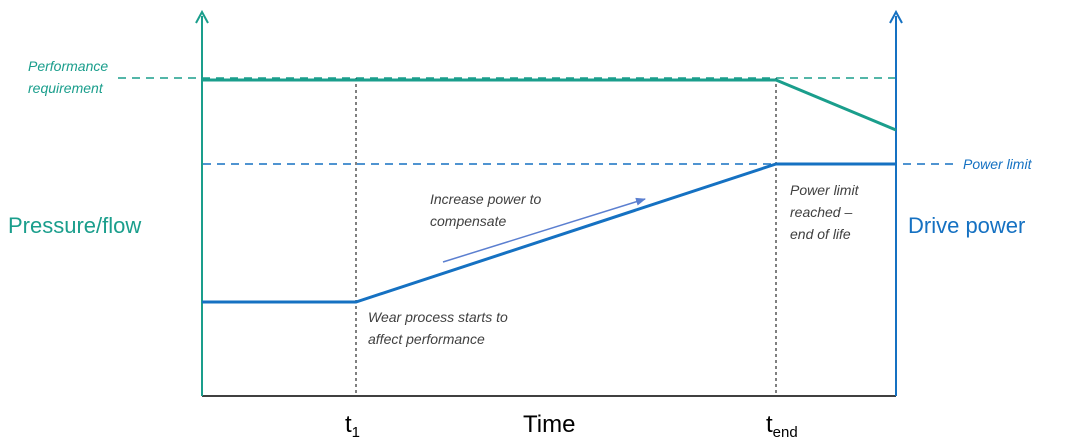 The image size is (1075, 438). I want to click on power-limit-reached-annotation-2: reached –, so click(821, 212).